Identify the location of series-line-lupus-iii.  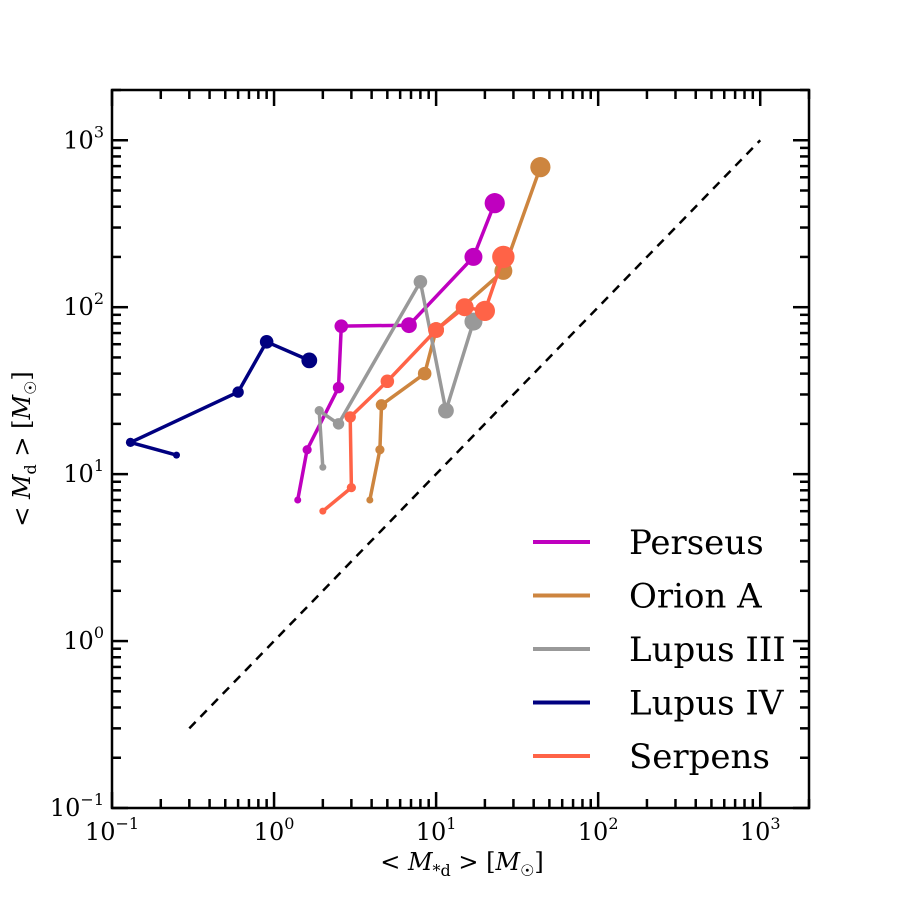
(396, 374).